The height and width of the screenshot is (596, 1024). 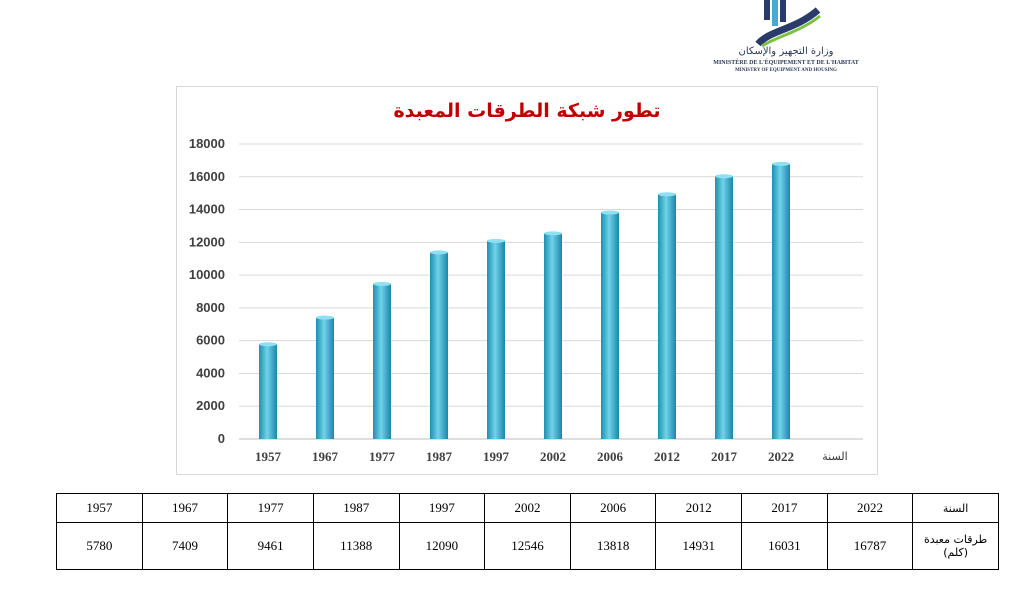 I want to click on ministry-logo, so click(x=786, y=40).